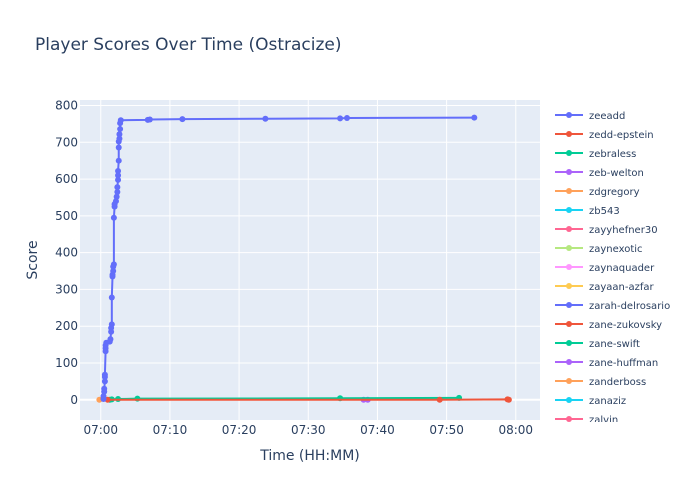 This screenshot has height=504, width=700. I want to click on legend-label: zarah-delrosario, so click(629, 306).